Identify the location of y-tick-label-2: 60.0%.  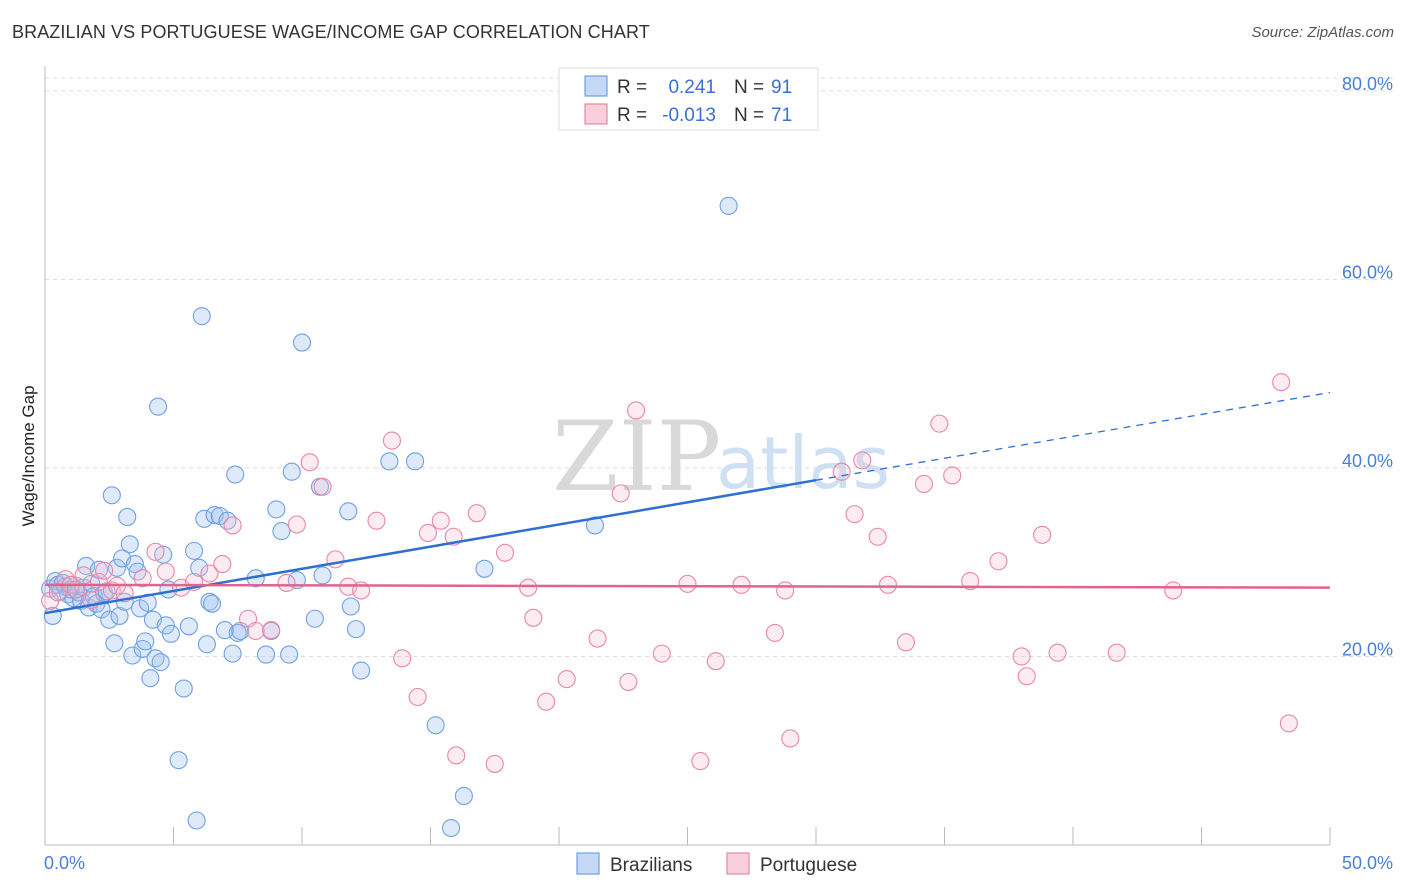
(1367, 272).